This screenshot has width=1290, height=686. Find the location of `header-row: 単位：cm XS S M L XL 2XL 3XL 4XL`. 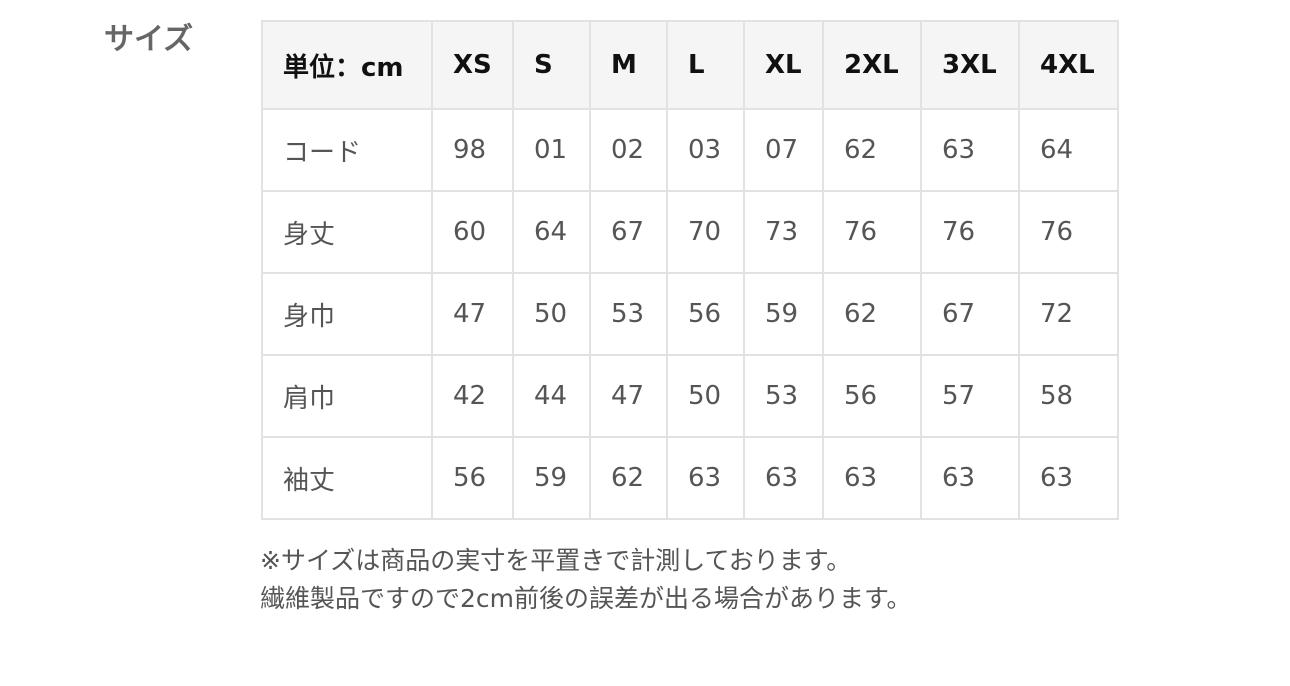

header-row: 単位：cm XS S M L XL 2XL 3XL 4XL is located at coordinates (690, 65).